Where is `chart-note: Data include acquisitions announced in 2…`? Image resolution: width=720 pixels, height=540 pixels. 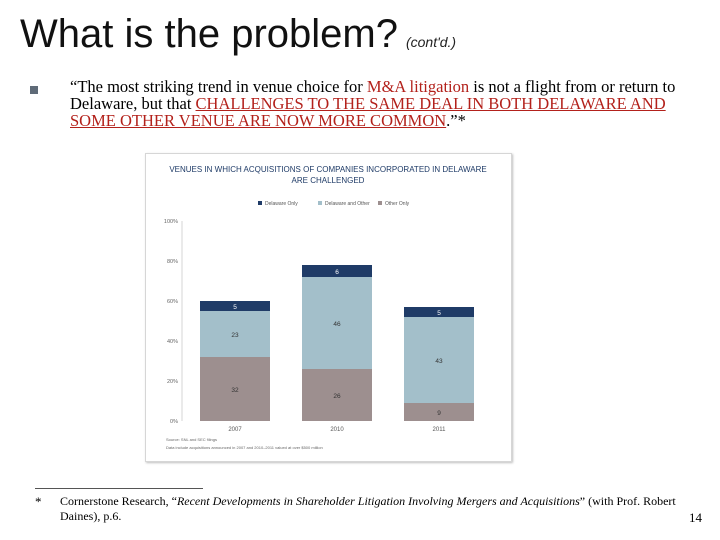
chart-note: Data include acquisitions announced in 2… is located at coordinates (244, 447).